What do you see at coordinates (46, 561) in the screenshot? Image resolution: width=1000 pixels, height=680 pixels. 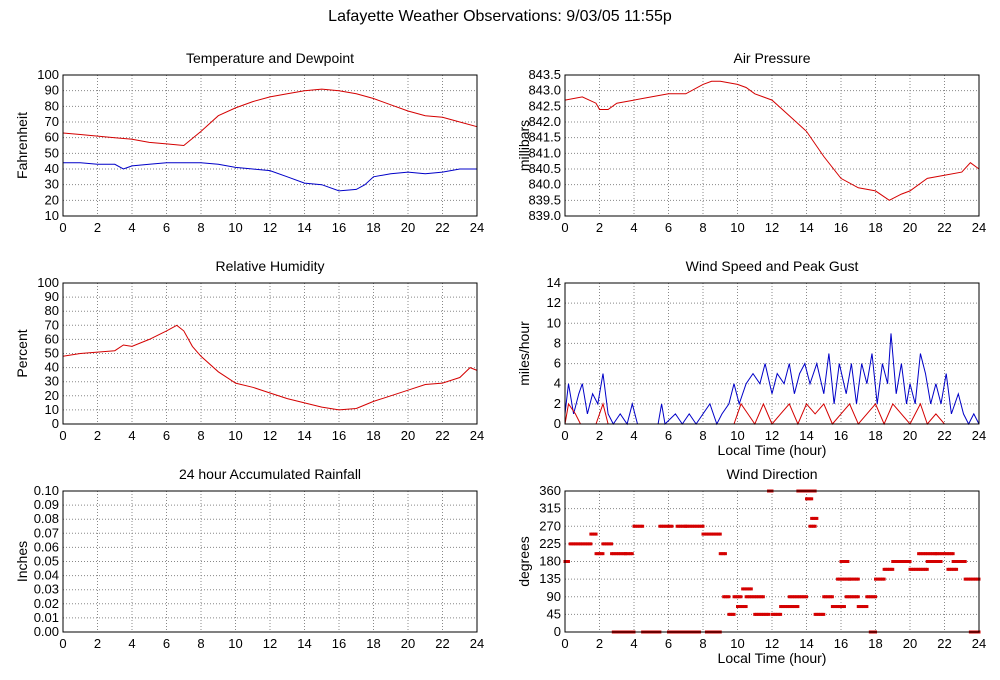 I see `y-tick-label: 0.05` at bounding box center [46, 561].